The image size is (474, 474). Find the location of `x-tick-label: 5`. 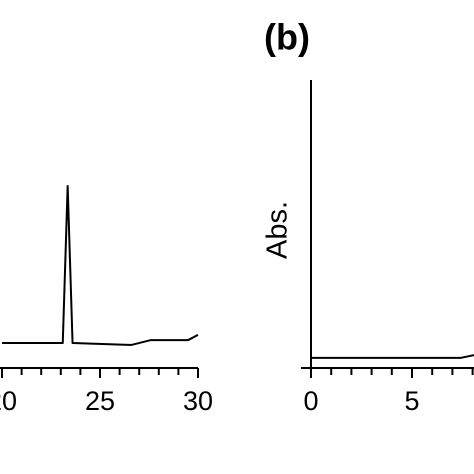

x-tick-label: 5 is located at coordinates (411, 401).